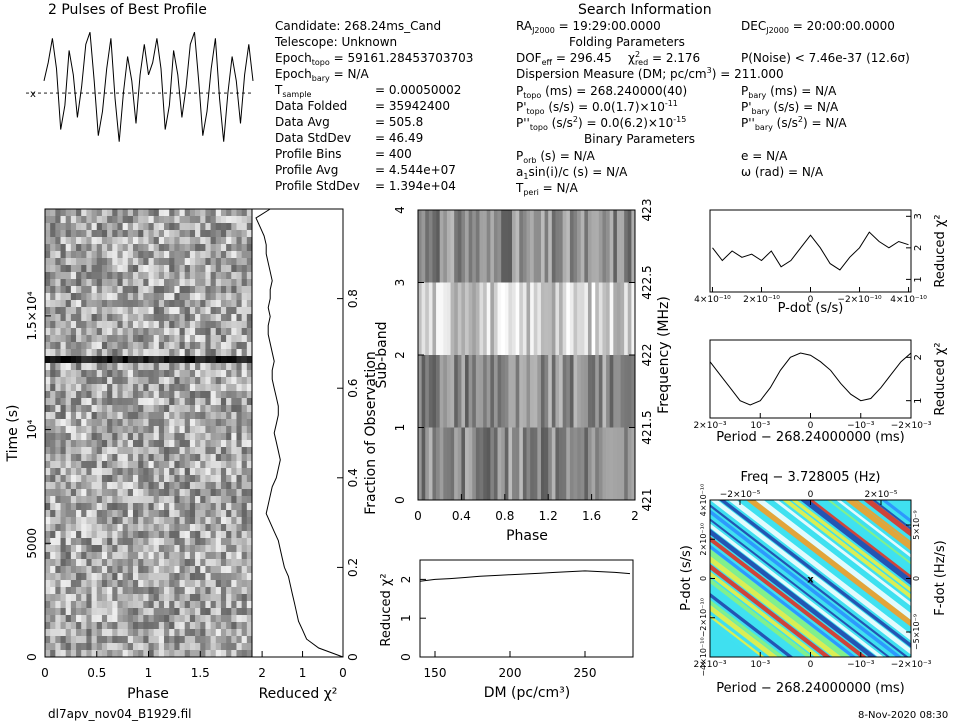  What do you see at coordinates (140, 87) in the screenshot?
I see `profile-plot: x` at bounding box center [140, 87].